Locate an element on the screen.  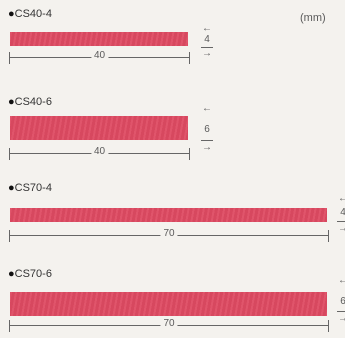
item-name: CS70-6 is located at coordinates (33, 274).